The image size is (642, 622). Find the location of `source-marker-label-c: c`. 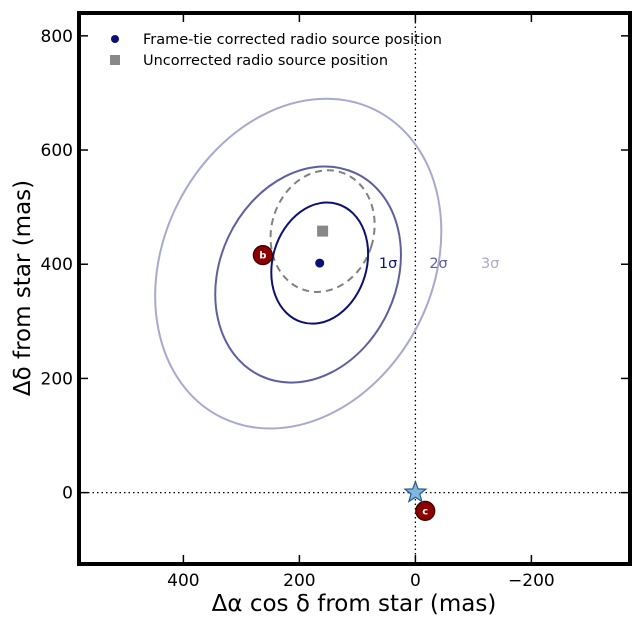

source-marker-label-c: c is located at coordinates (425, 511).